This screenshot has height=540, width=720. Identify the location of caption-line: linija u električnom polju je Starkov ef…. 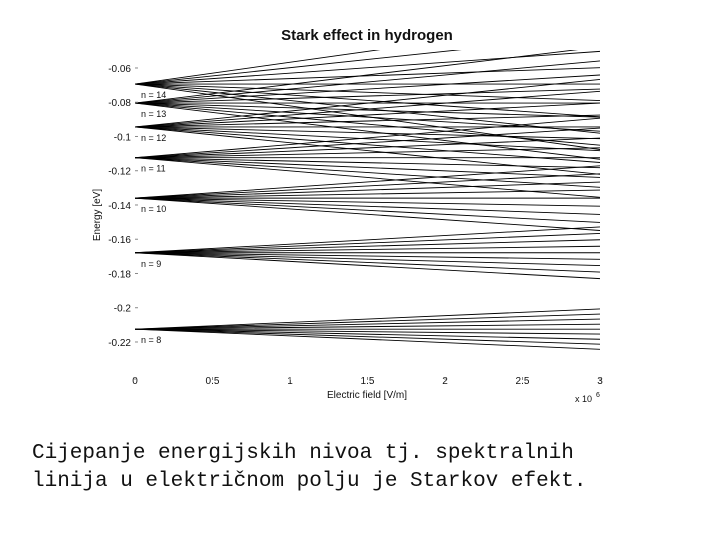
(309, 481).